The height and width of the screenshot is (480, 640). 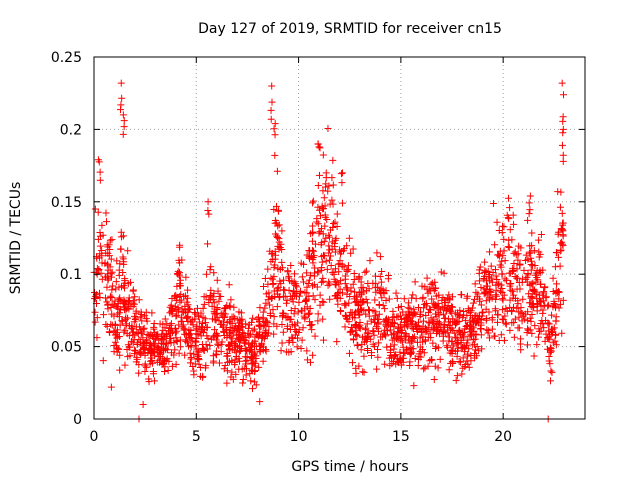 What do you see at coordinates (66, 203) in the screenshot?
I see `y-tick-label: 0.15` at bounding box center [66, 203].